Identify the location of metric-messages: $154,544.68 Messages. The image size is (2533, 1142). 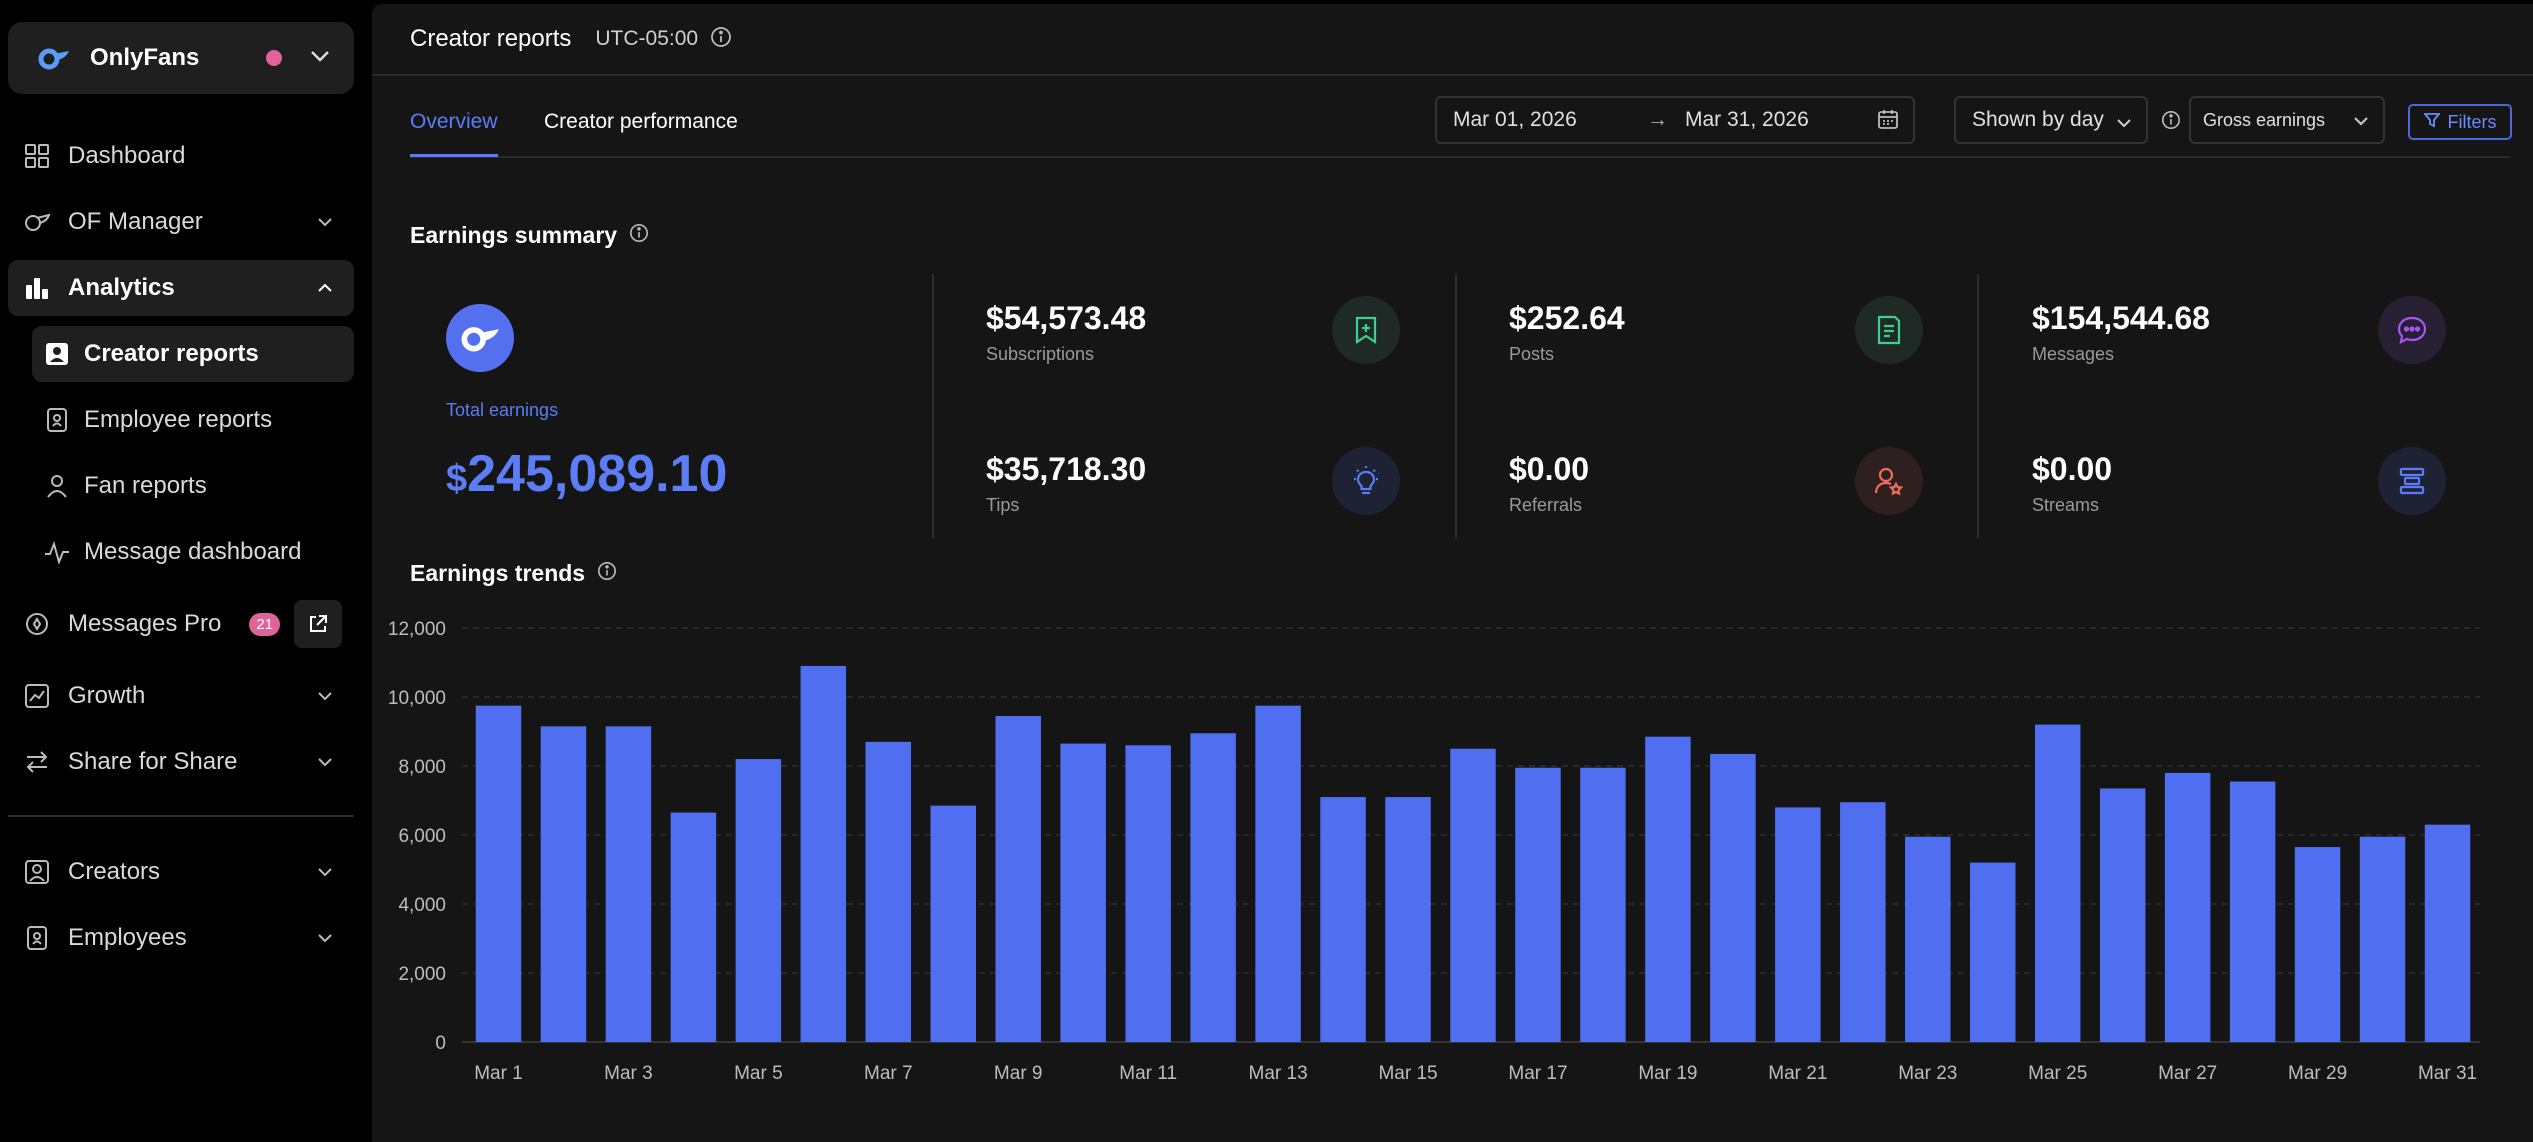
(2242, 348).